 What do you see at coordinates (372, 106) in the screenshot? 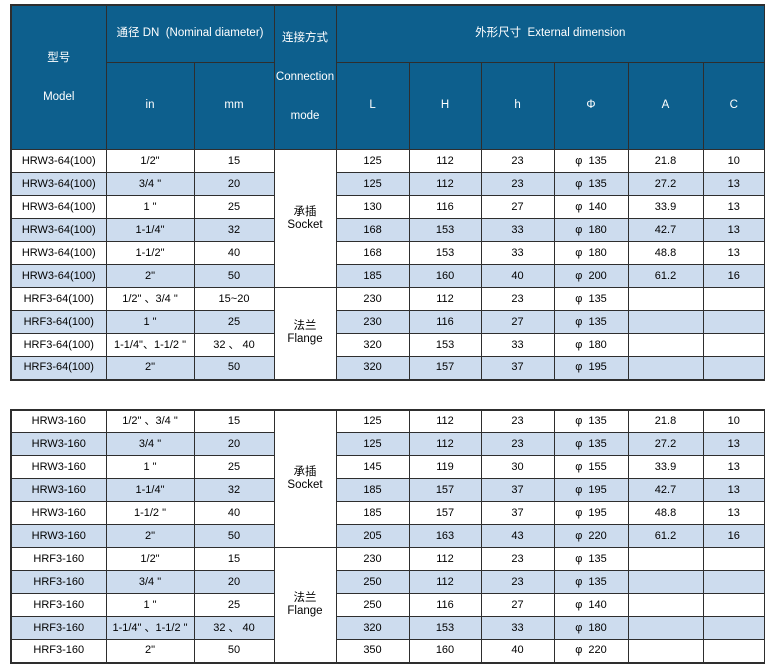
I see `col-header-L: L` at bounding box center [372, 106].